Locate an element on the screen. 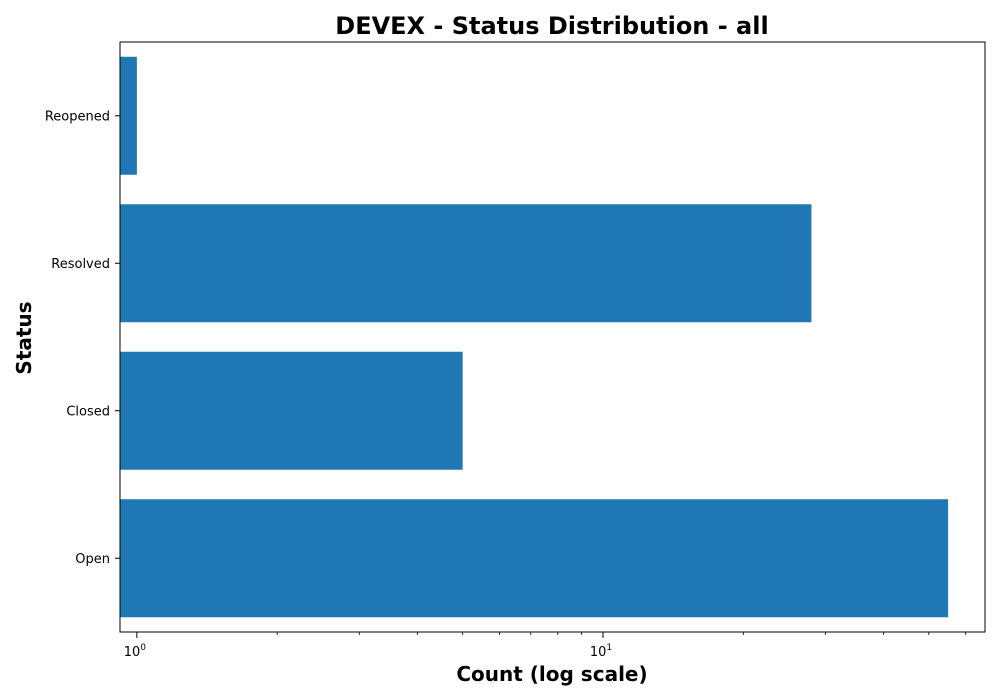 Image resolution: width=1000 pixels, height=700 pixels. y-tick-label-resolved: Resolved is located at coordinates (80, 264).